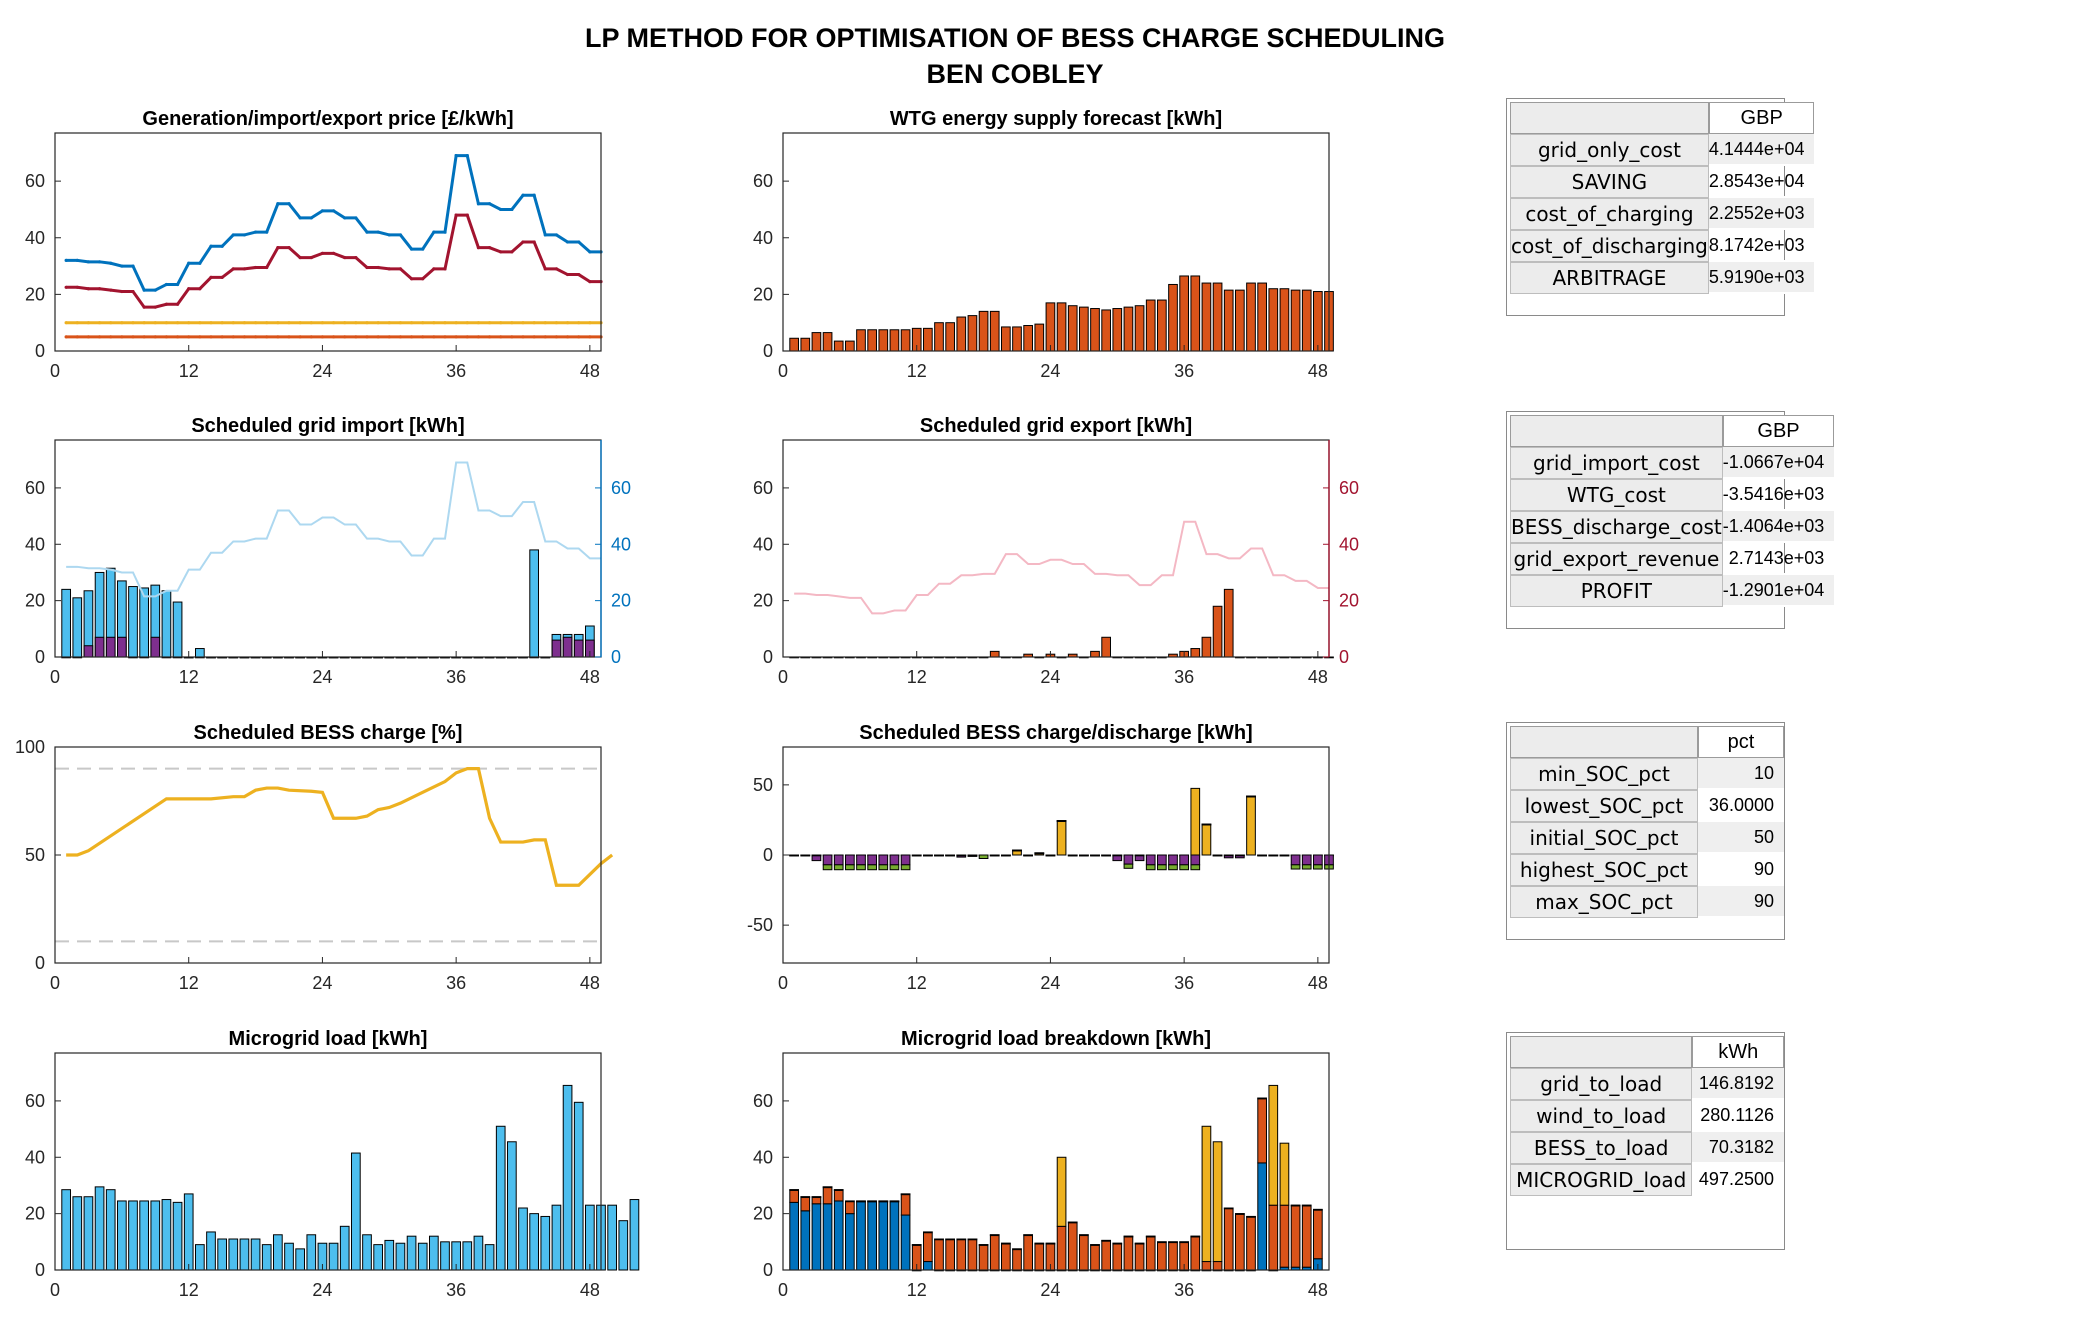  What do you see at coordinates (1050, 371) in the screenshot?
I see `x-tick-label: 24` at bounding box center [1050, 371].